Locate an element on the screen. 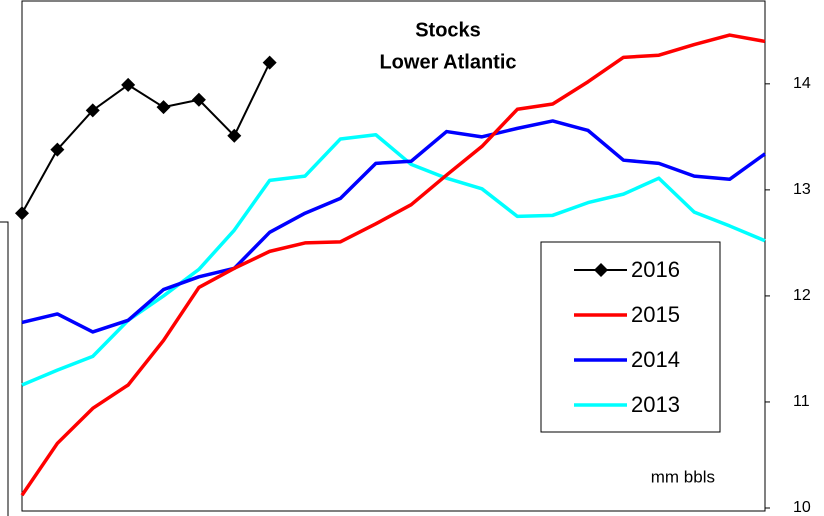 This screenshot has width=824, height=516. y-tick-label: 10 is located at coordinates (802, 507).